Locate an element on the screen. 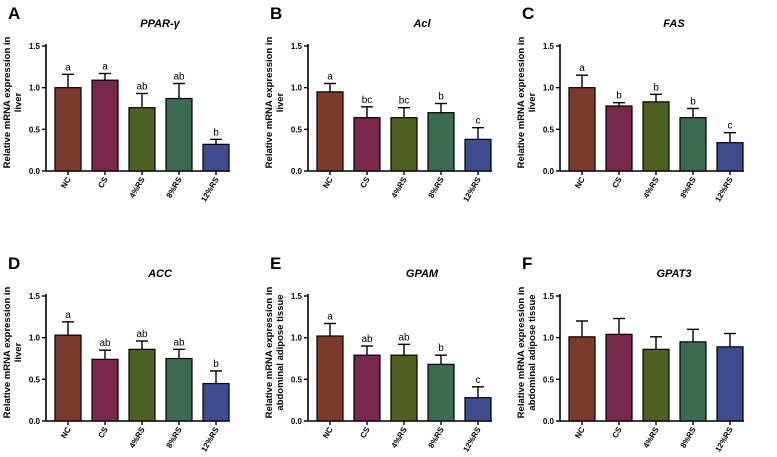  panel-letter: D is located at coordinates (14, 263).